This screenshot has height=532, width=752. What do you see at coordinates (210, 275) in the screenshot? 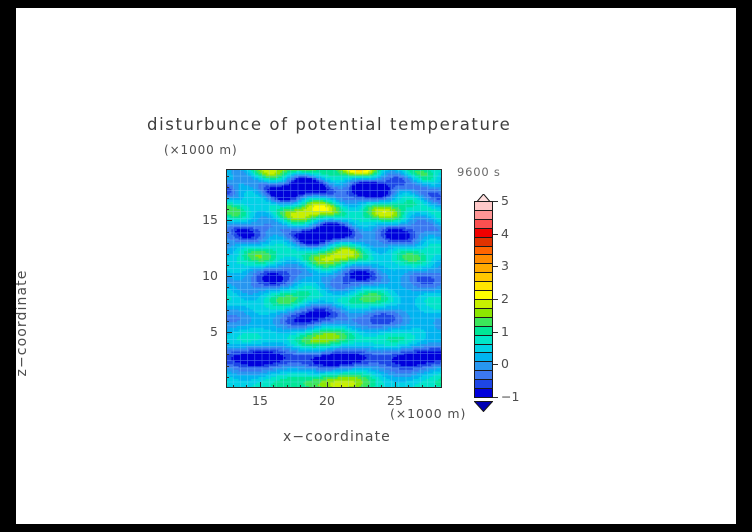
I see `y-axis-tick-label: 10` at bounding box center [210, 275].